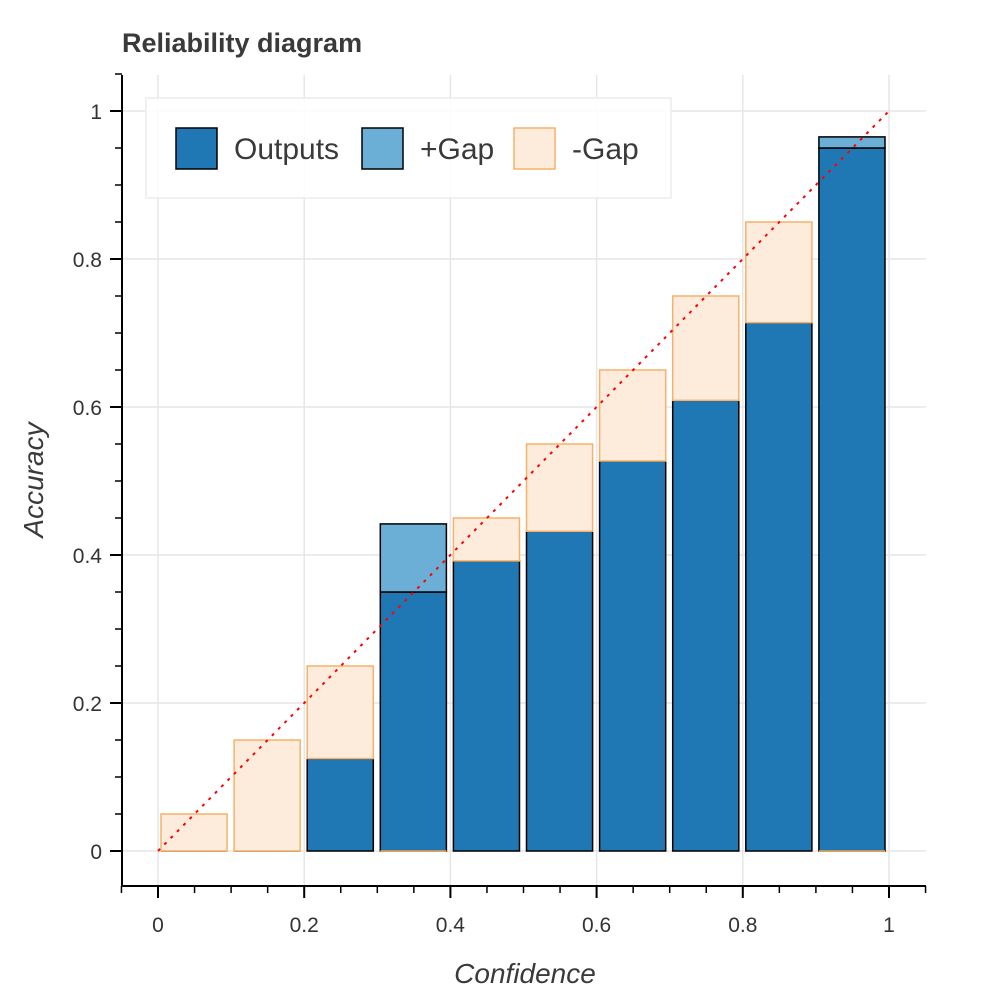  What do you see at coordinates (534, 148) in the screenshot?
I see `legend-swatch-minus-gap` at bounding box center [534, 148].